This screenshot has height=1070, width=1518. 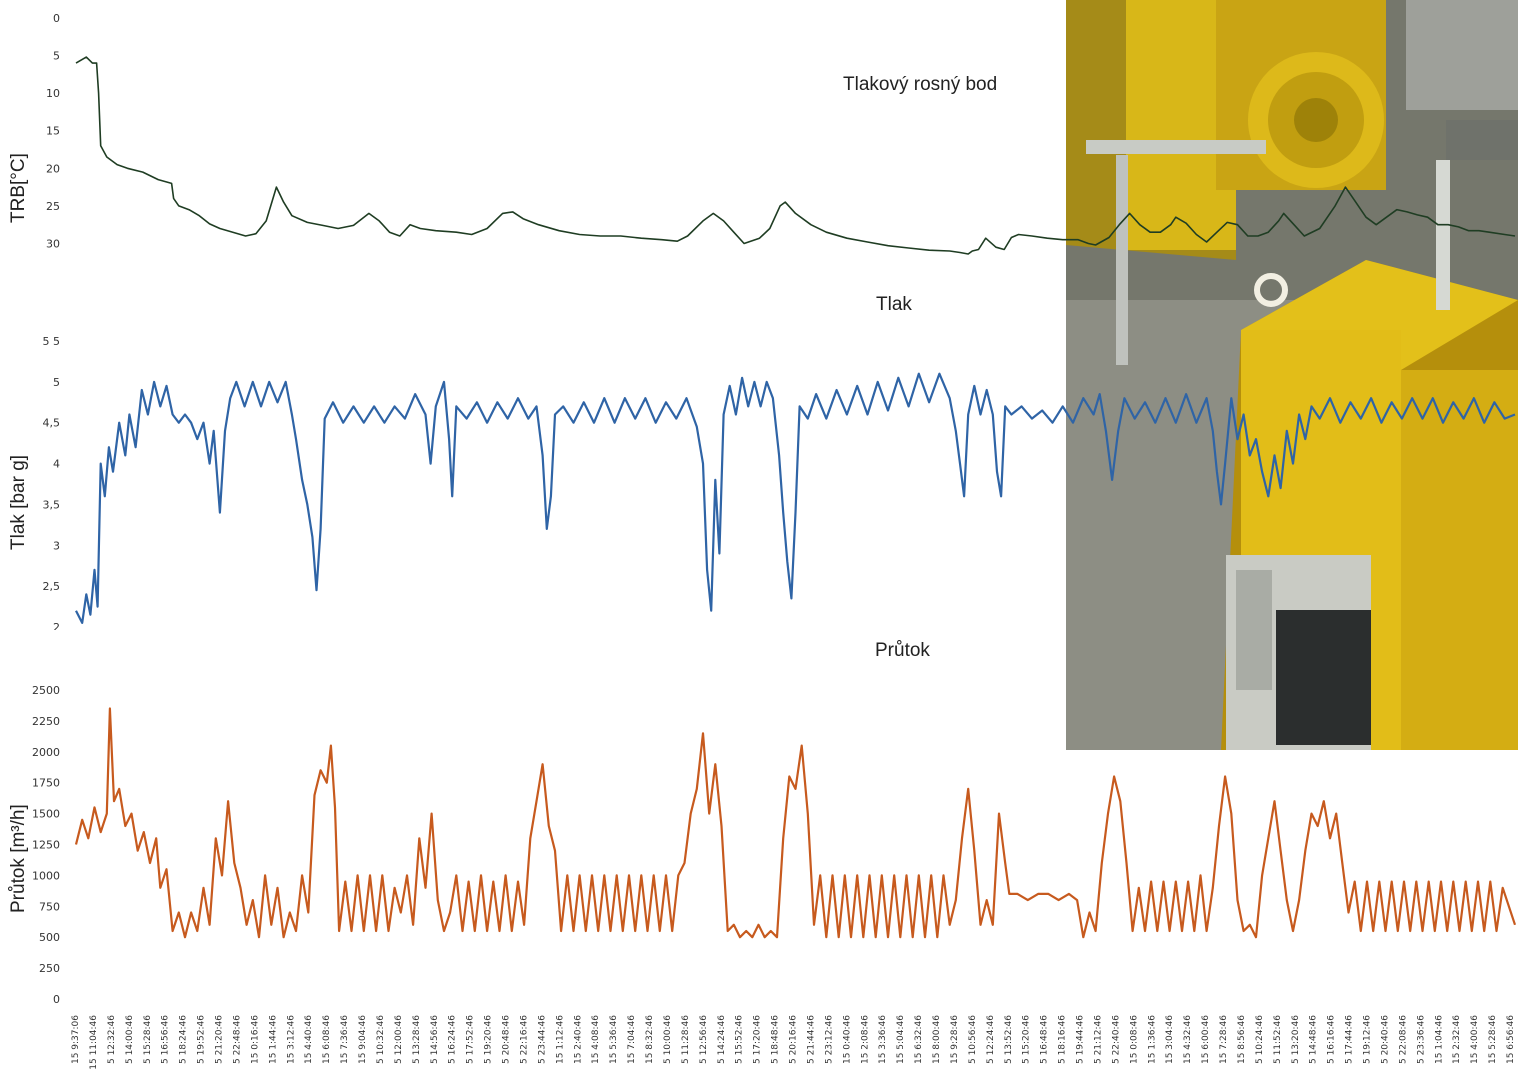 I want to click on x-tick-label: 5 23:36:46, so click(x=1421, y=1039).